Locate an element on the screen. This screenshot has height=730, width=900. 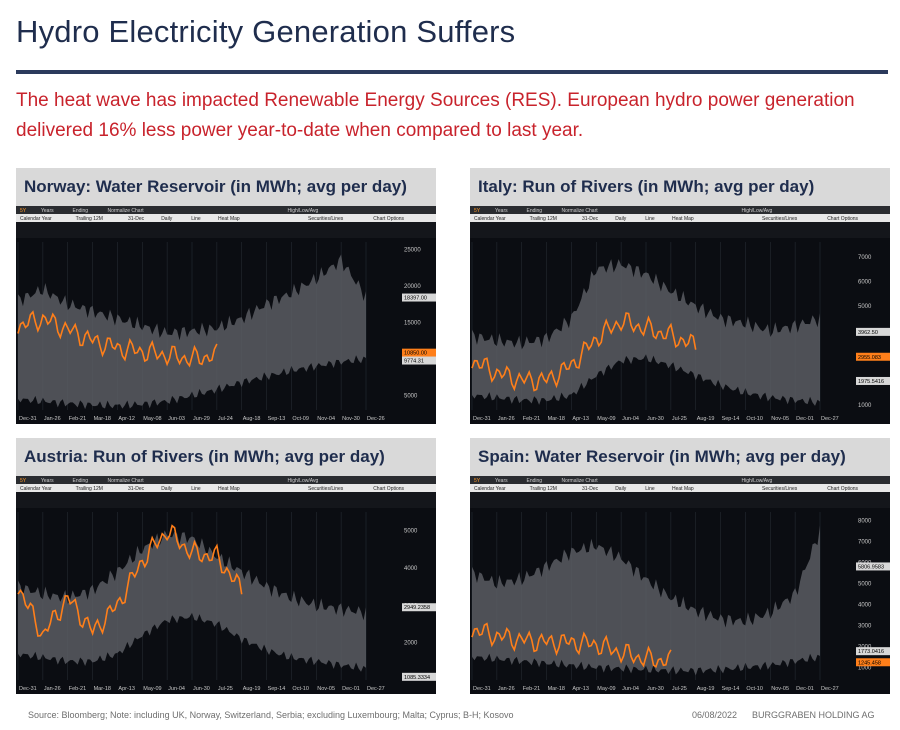
page-title: Hydro Electricity Generation Suffers is located at coordinates (266, 31).